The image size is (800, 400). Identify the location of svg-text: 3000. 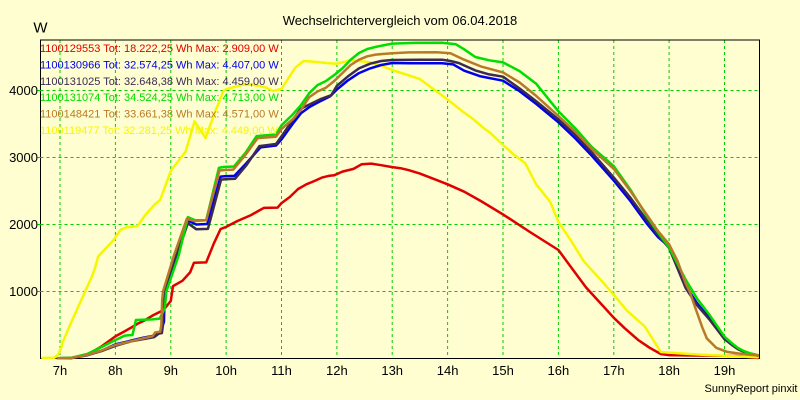
(23, 157).